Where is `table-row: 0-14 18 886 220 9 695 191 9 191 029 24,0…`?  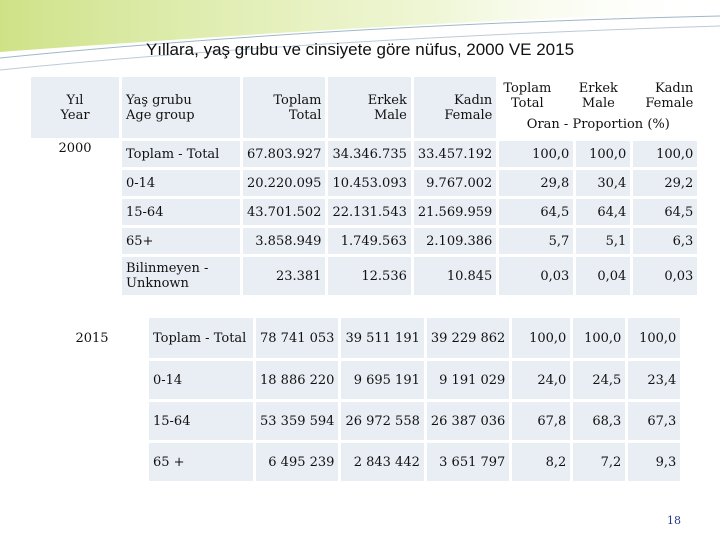
table-row: 0-14 18 886 220 9 695 191 9 191 029 24,0… is located at coordinates (359, 380).